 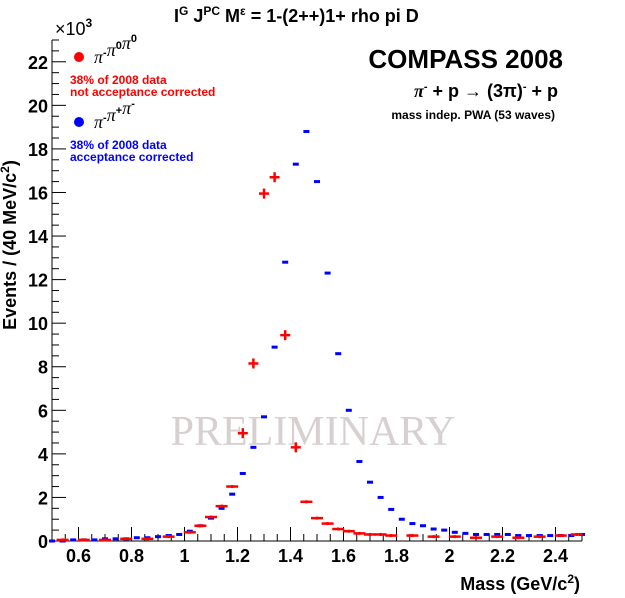 I want to click on y-tick-label: 2, so click(x=43, y=498).